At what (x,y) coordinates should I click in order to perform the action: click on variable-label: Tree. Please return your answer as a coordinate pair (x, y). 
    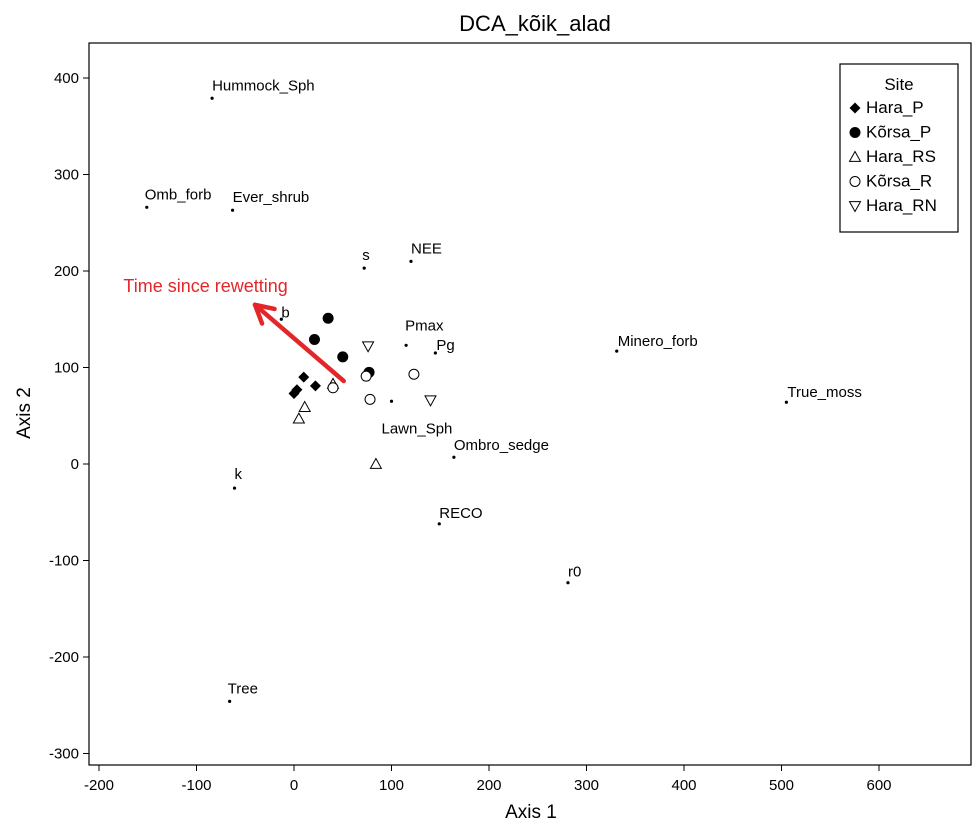
    Looking at the image, I should click on (243, 688).